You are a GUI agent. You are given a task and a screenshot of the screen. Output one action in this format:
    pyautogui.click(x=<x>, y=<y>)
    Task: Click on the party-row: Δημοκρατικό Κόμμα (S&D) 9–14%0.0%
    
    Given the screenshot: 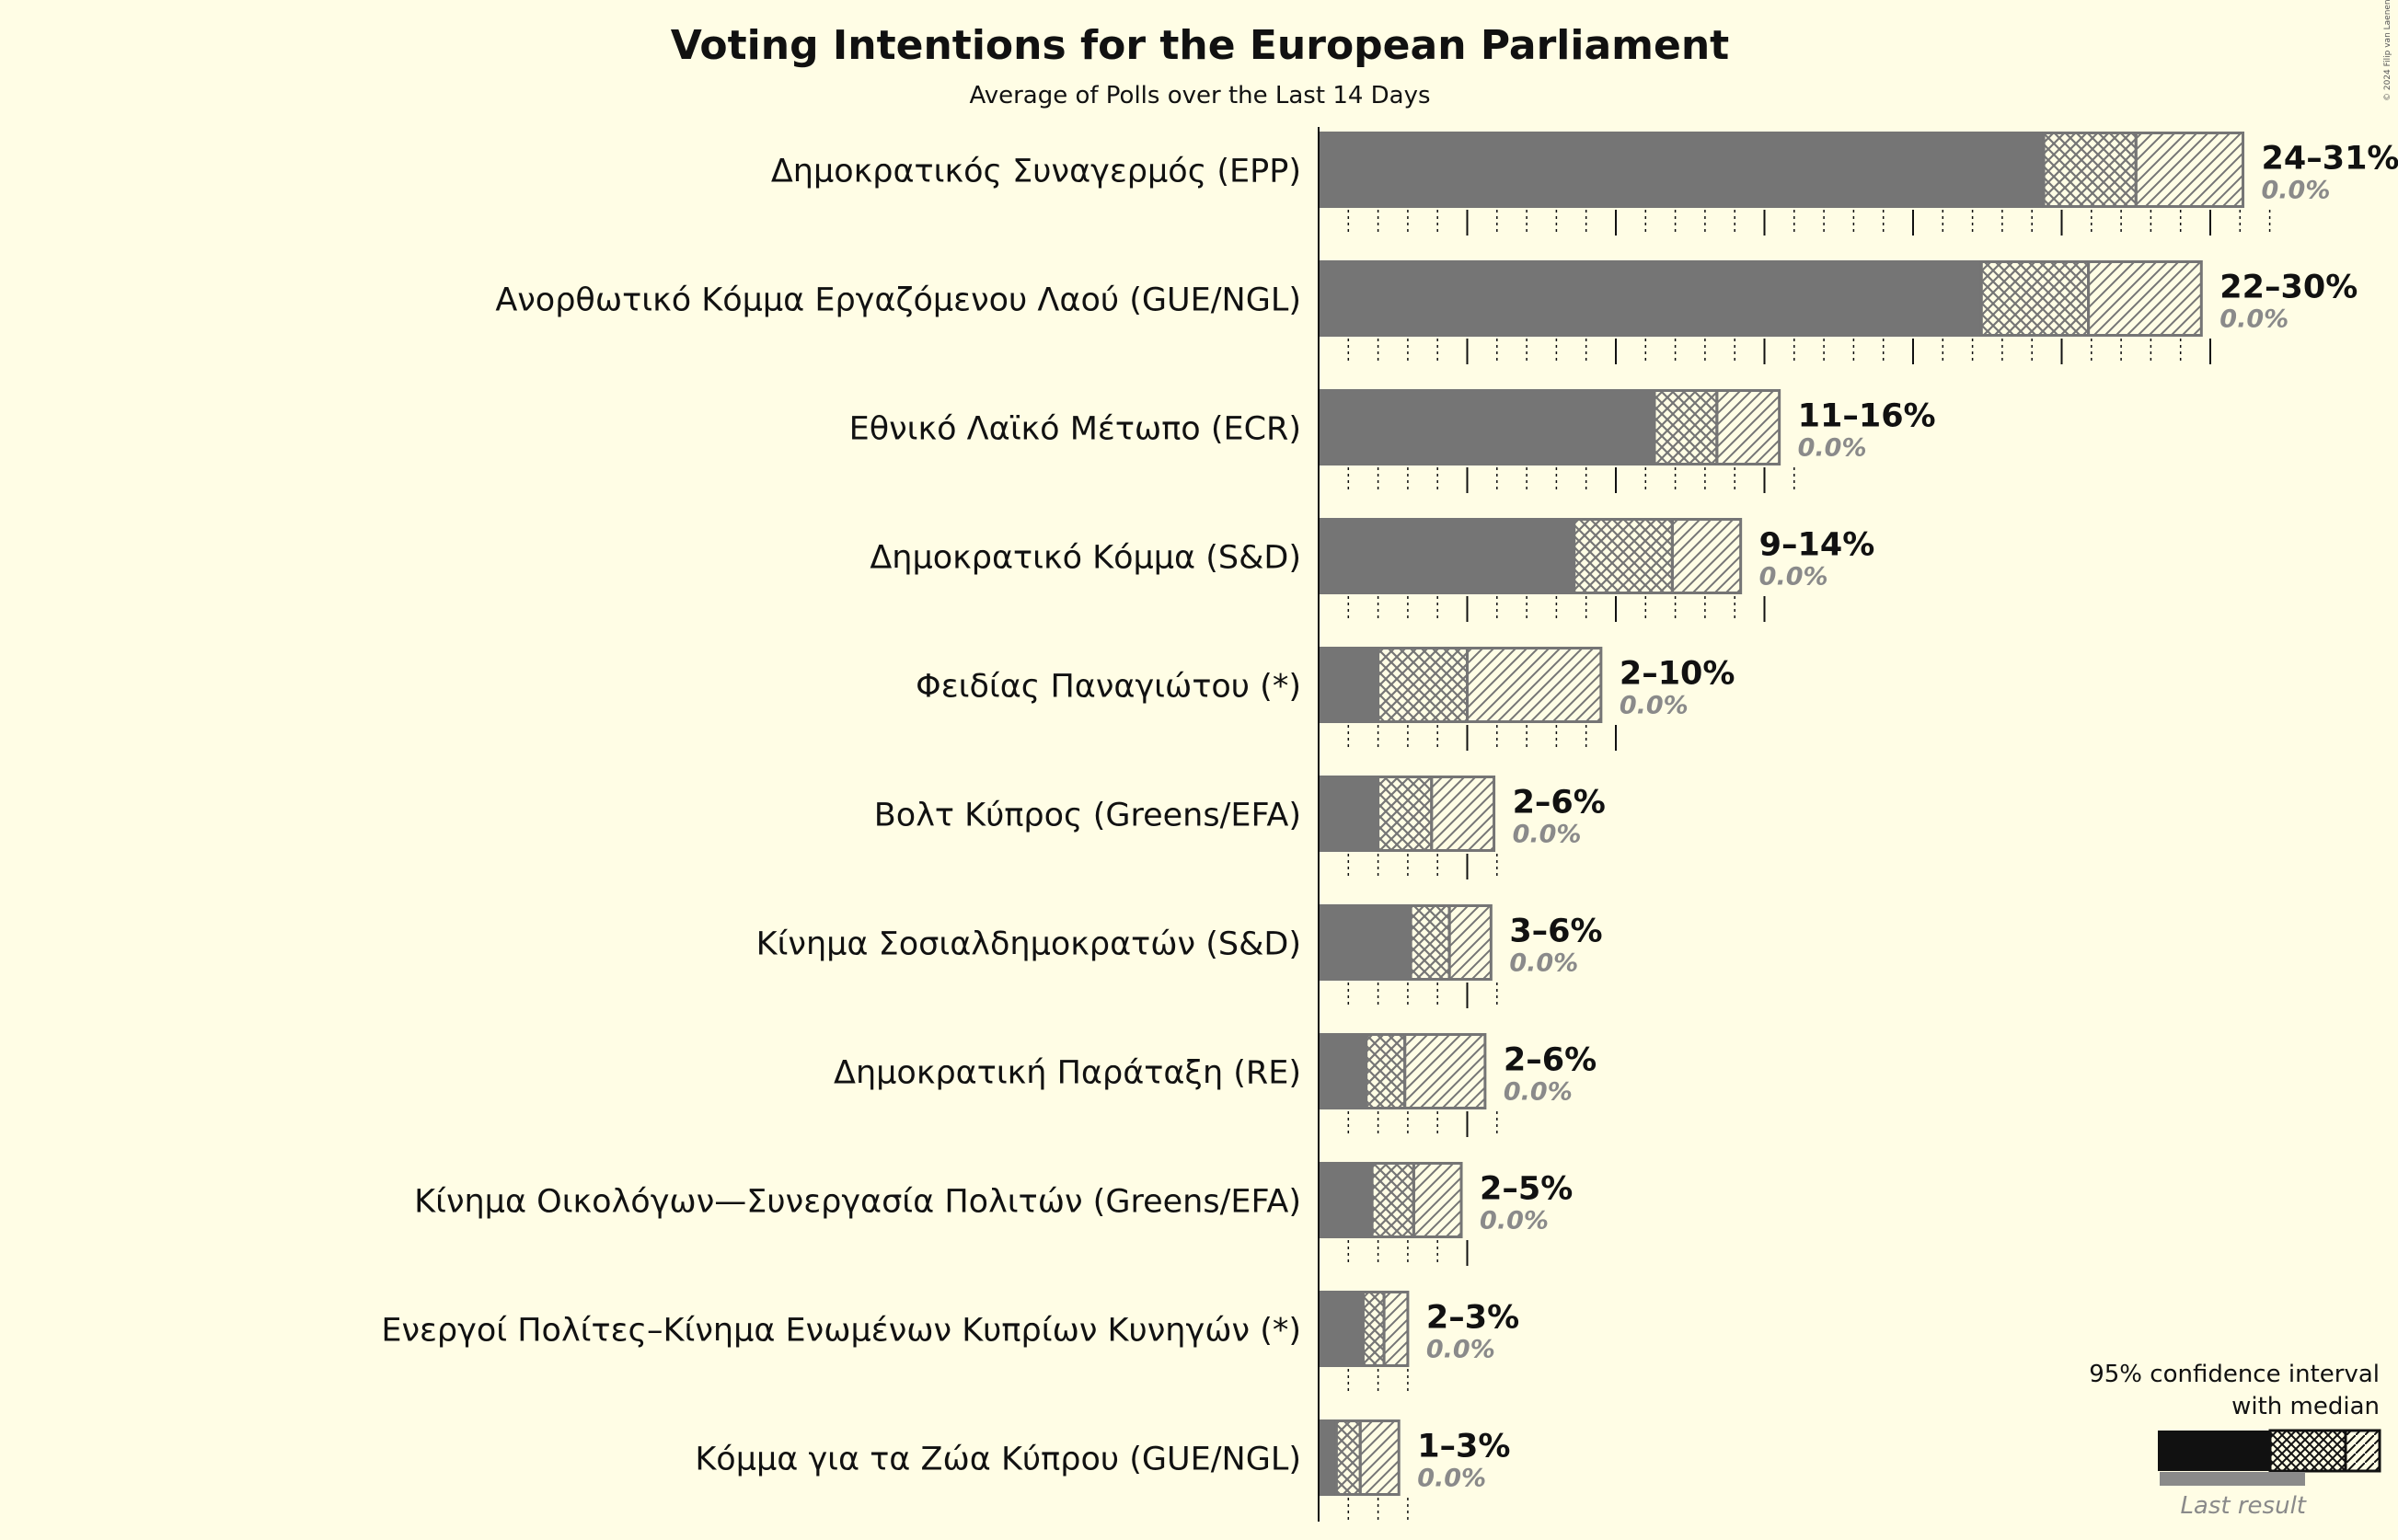 What is the action you would take?
    pyautogui.click(x=1372, y=570)
    